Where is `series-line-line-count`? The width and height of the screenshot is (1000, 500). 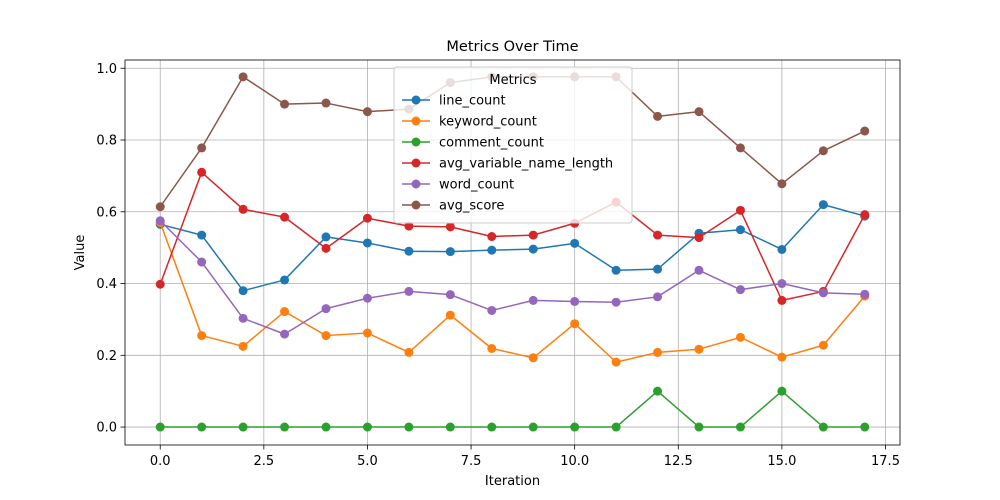
series-line-line-count is located at coordinates (512, 247).